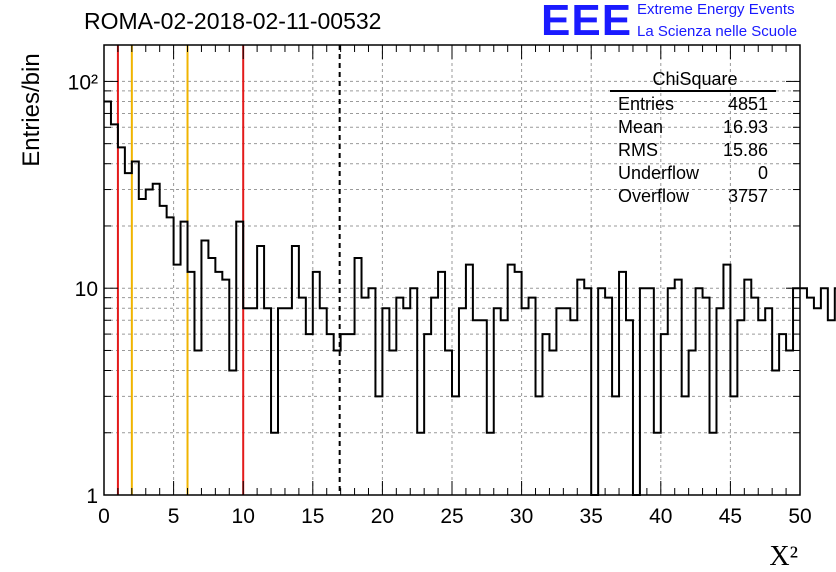 The height and width of the screenshot is (572, 836). What do you see at coordinates (783, 556) in the screenshot?
I see `x-axis-label: X²` at bounding box center [783, 556].